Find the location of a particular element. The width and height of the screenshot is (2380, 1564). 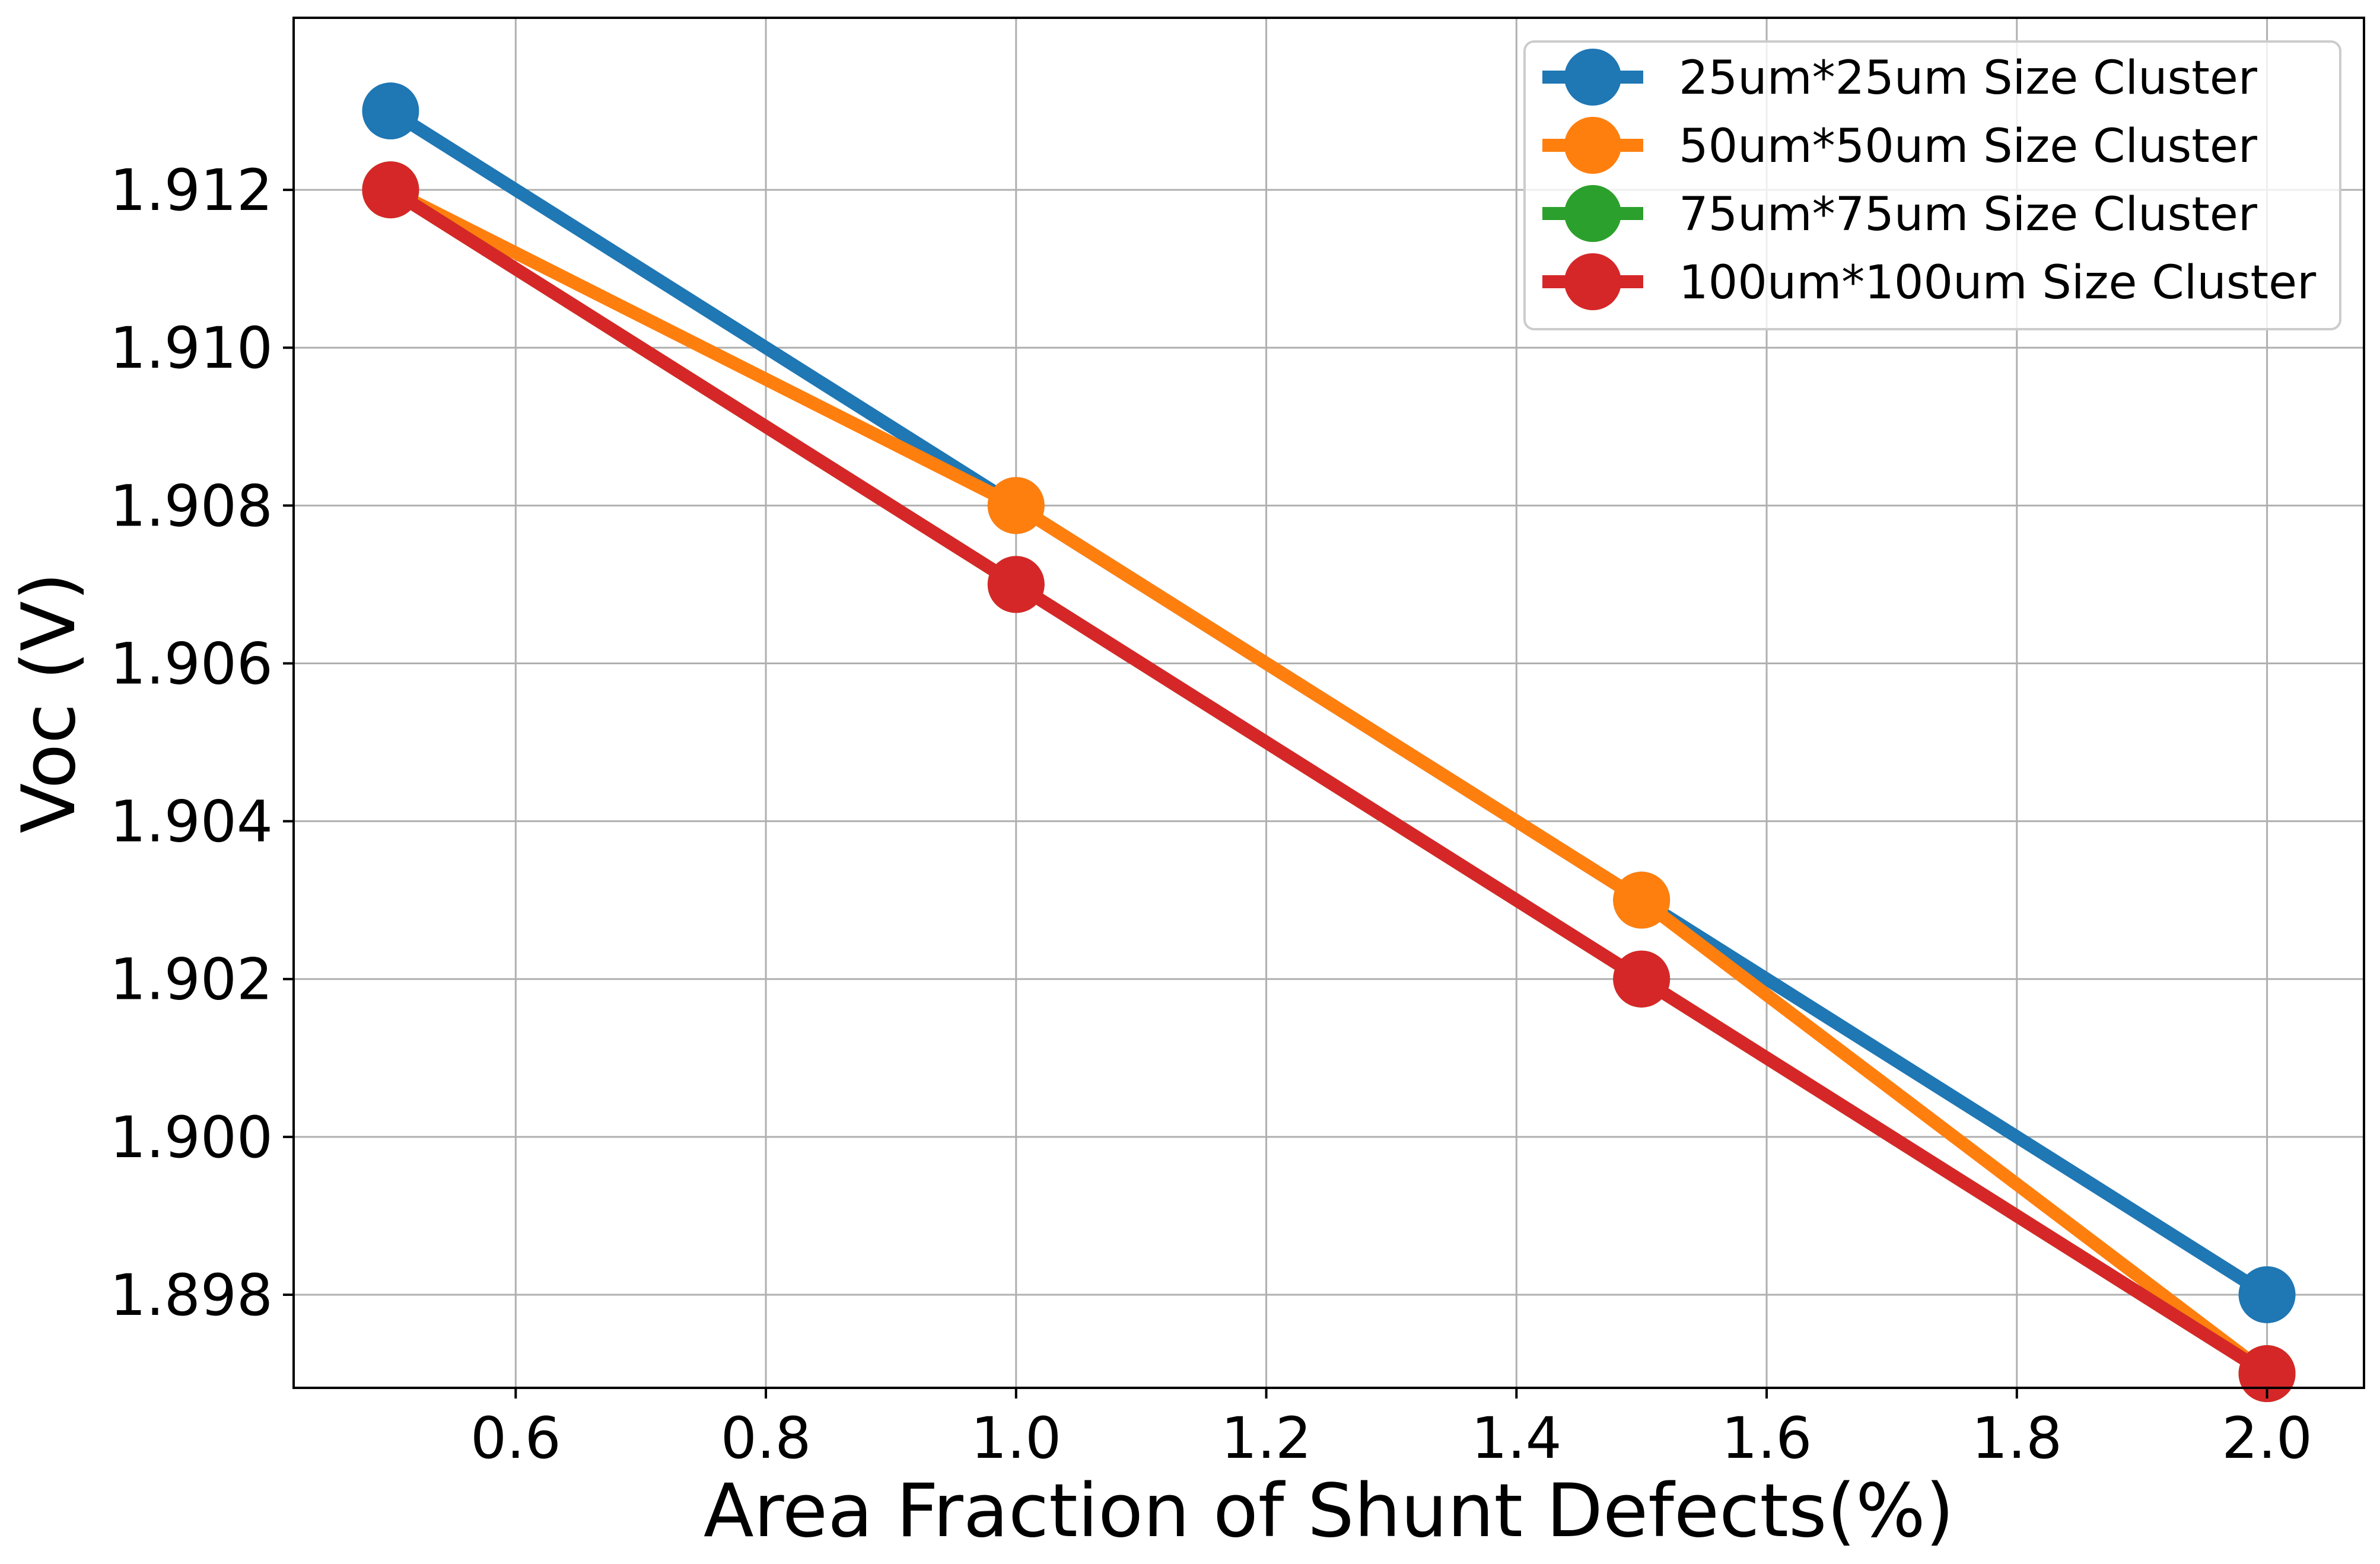

legend-box is located at coordinates (1932, 185).